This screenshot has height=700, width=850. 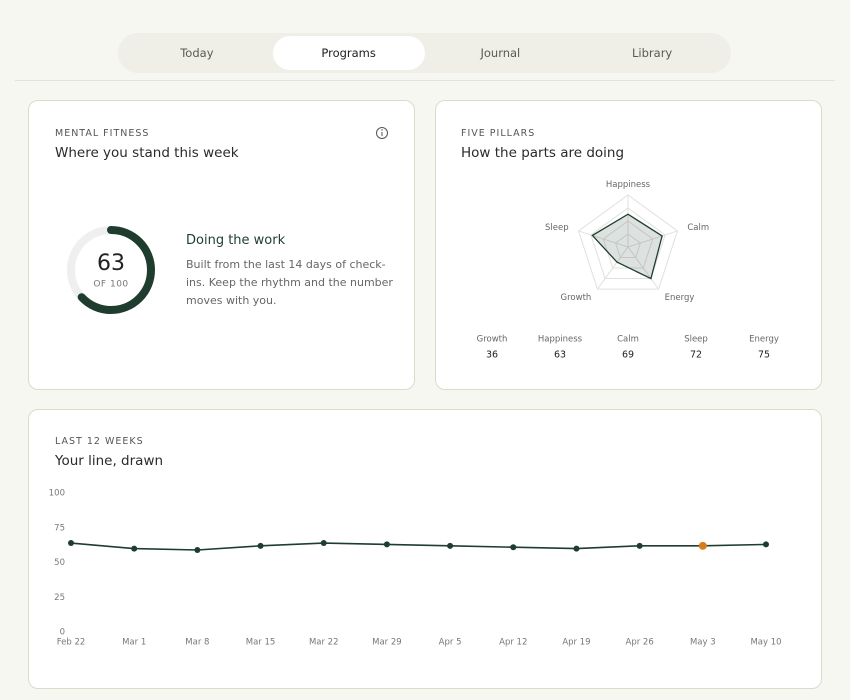 I want to click on radar-axis-label: Energy, so click(x=680, y=298).